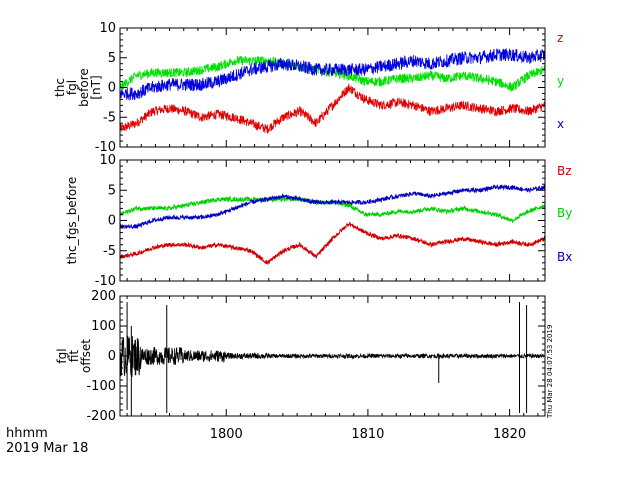  Describe the element at coordinates (564, 213) in the screenshot. I see `legend-by: By` at that location.